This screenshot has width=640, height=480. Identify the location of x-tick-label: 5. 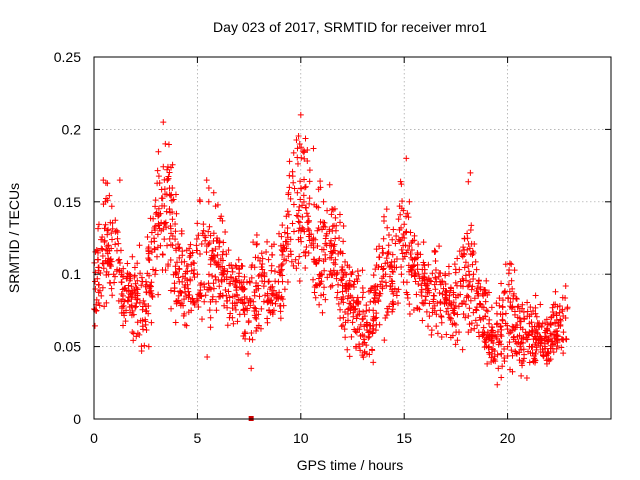
(198, 438).